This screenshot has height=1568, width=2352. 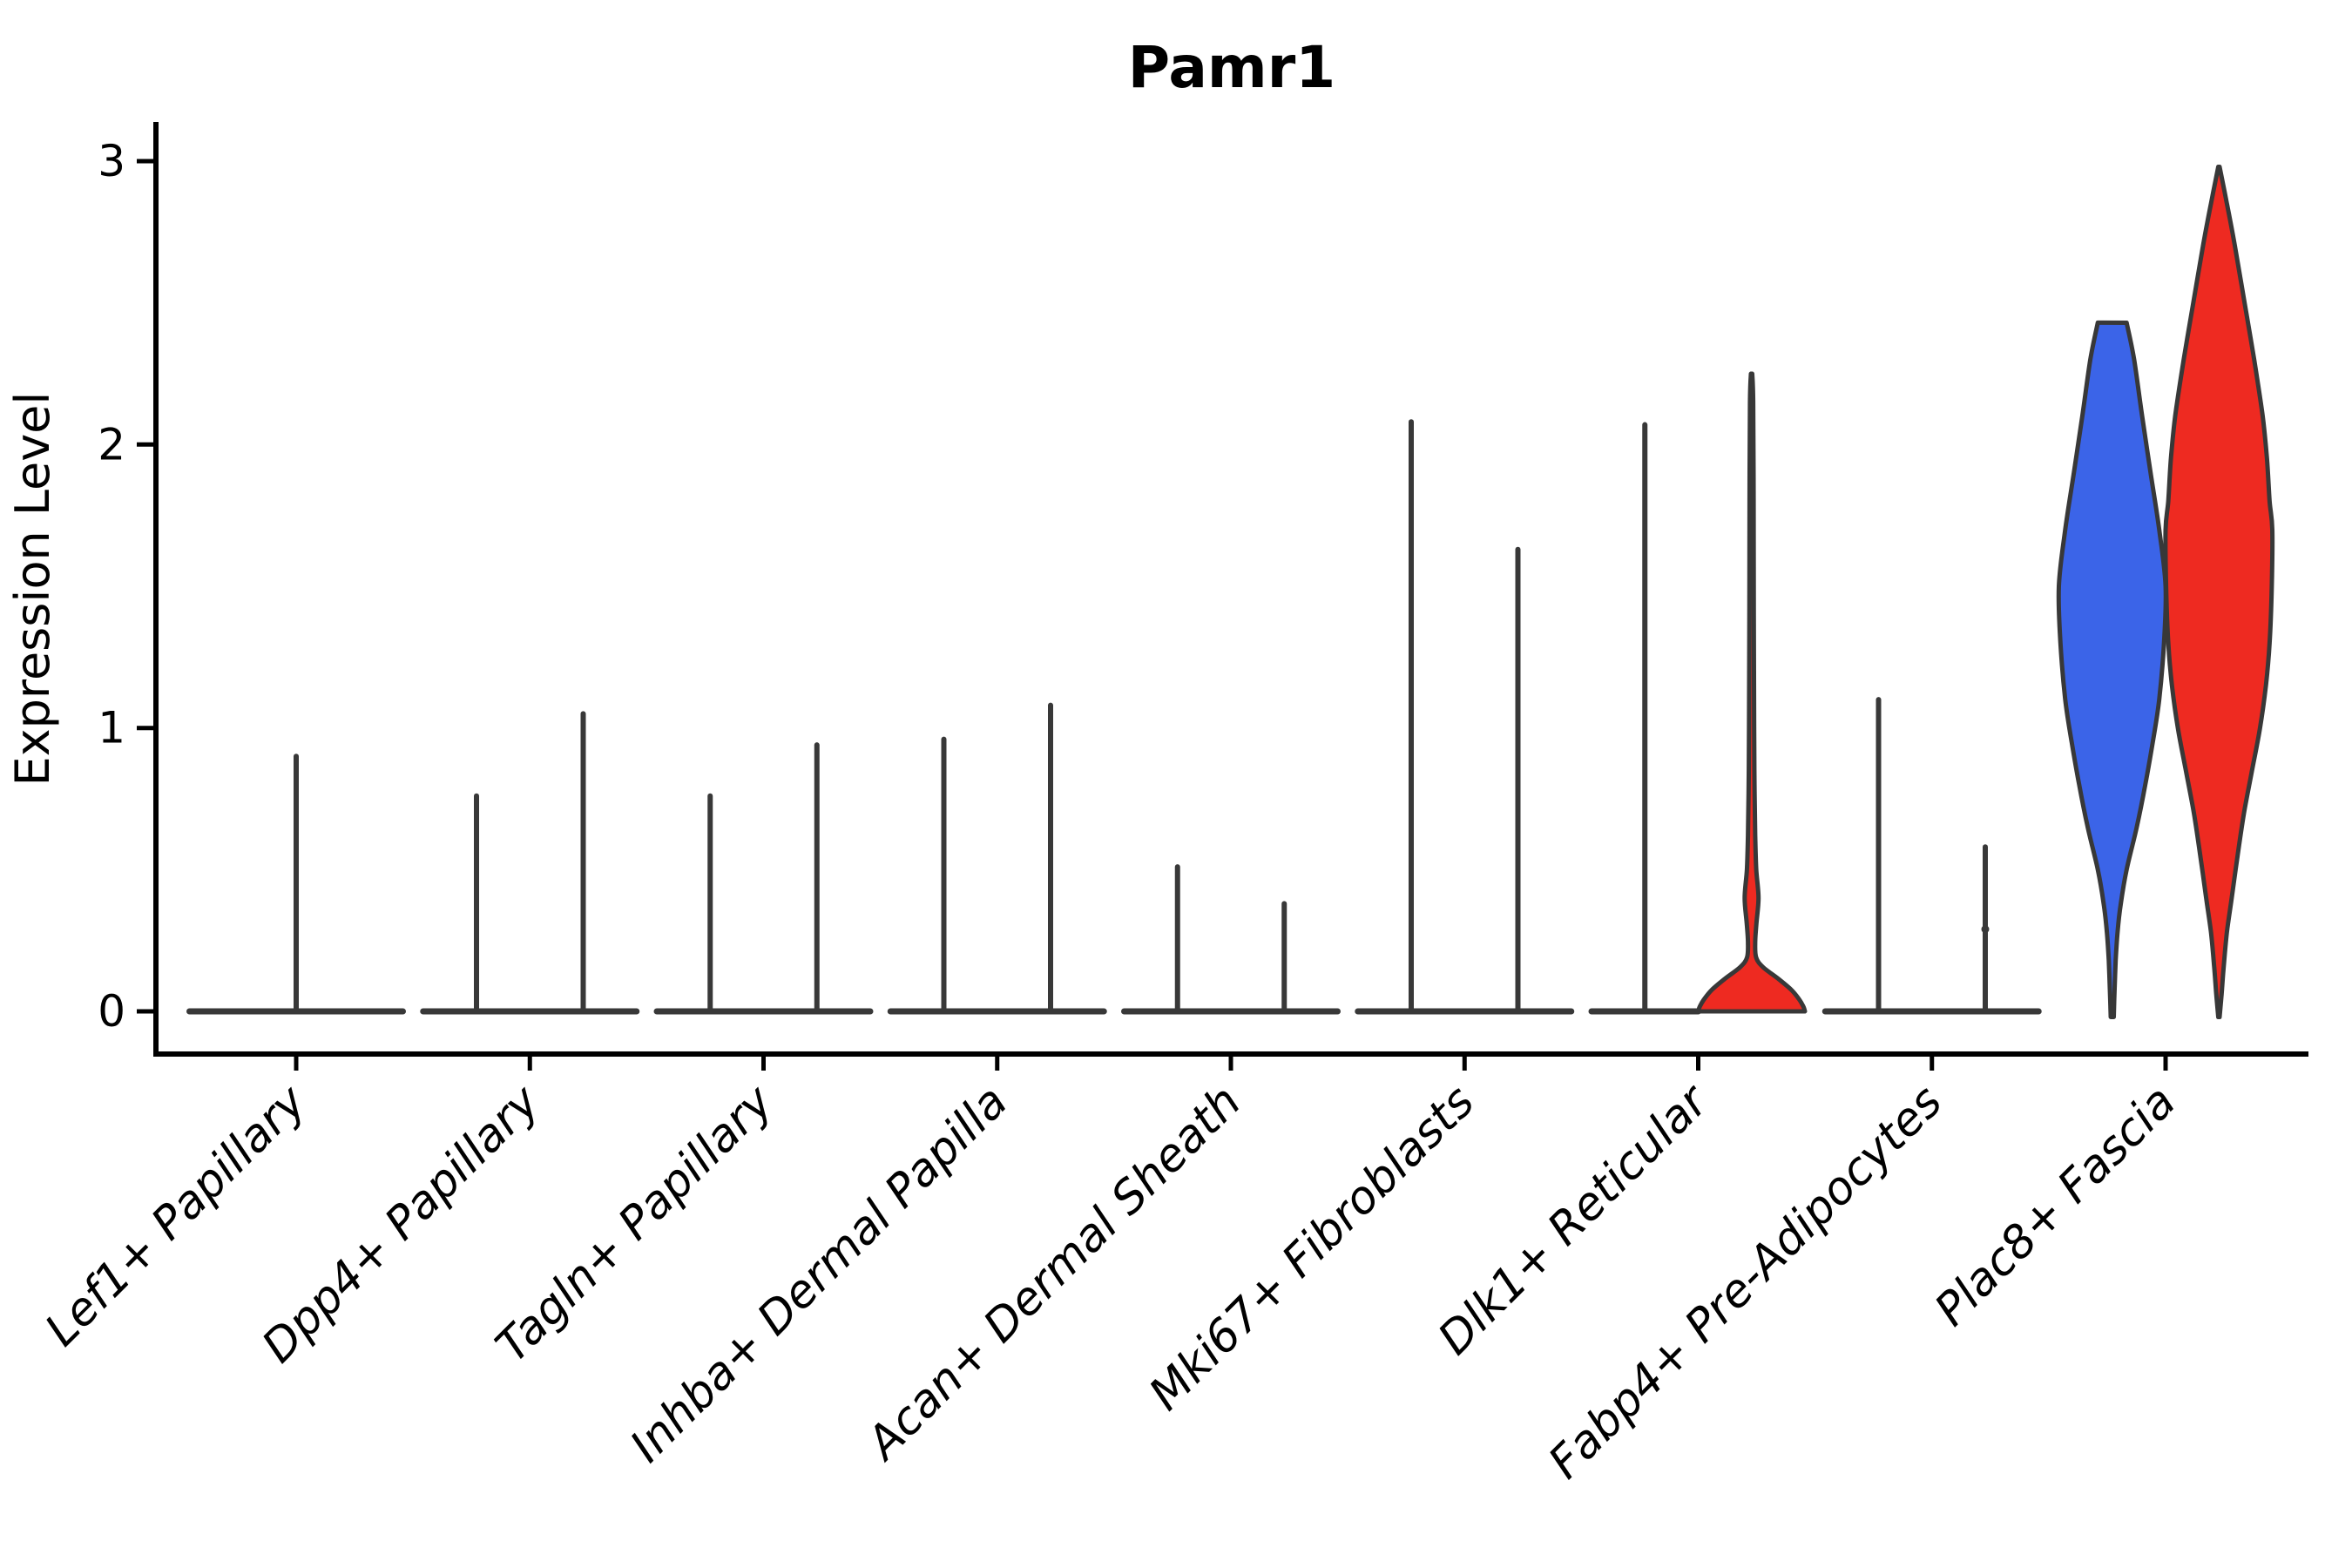 I want to click on y-tick-label-2: 2, so click(x=111, y=444).